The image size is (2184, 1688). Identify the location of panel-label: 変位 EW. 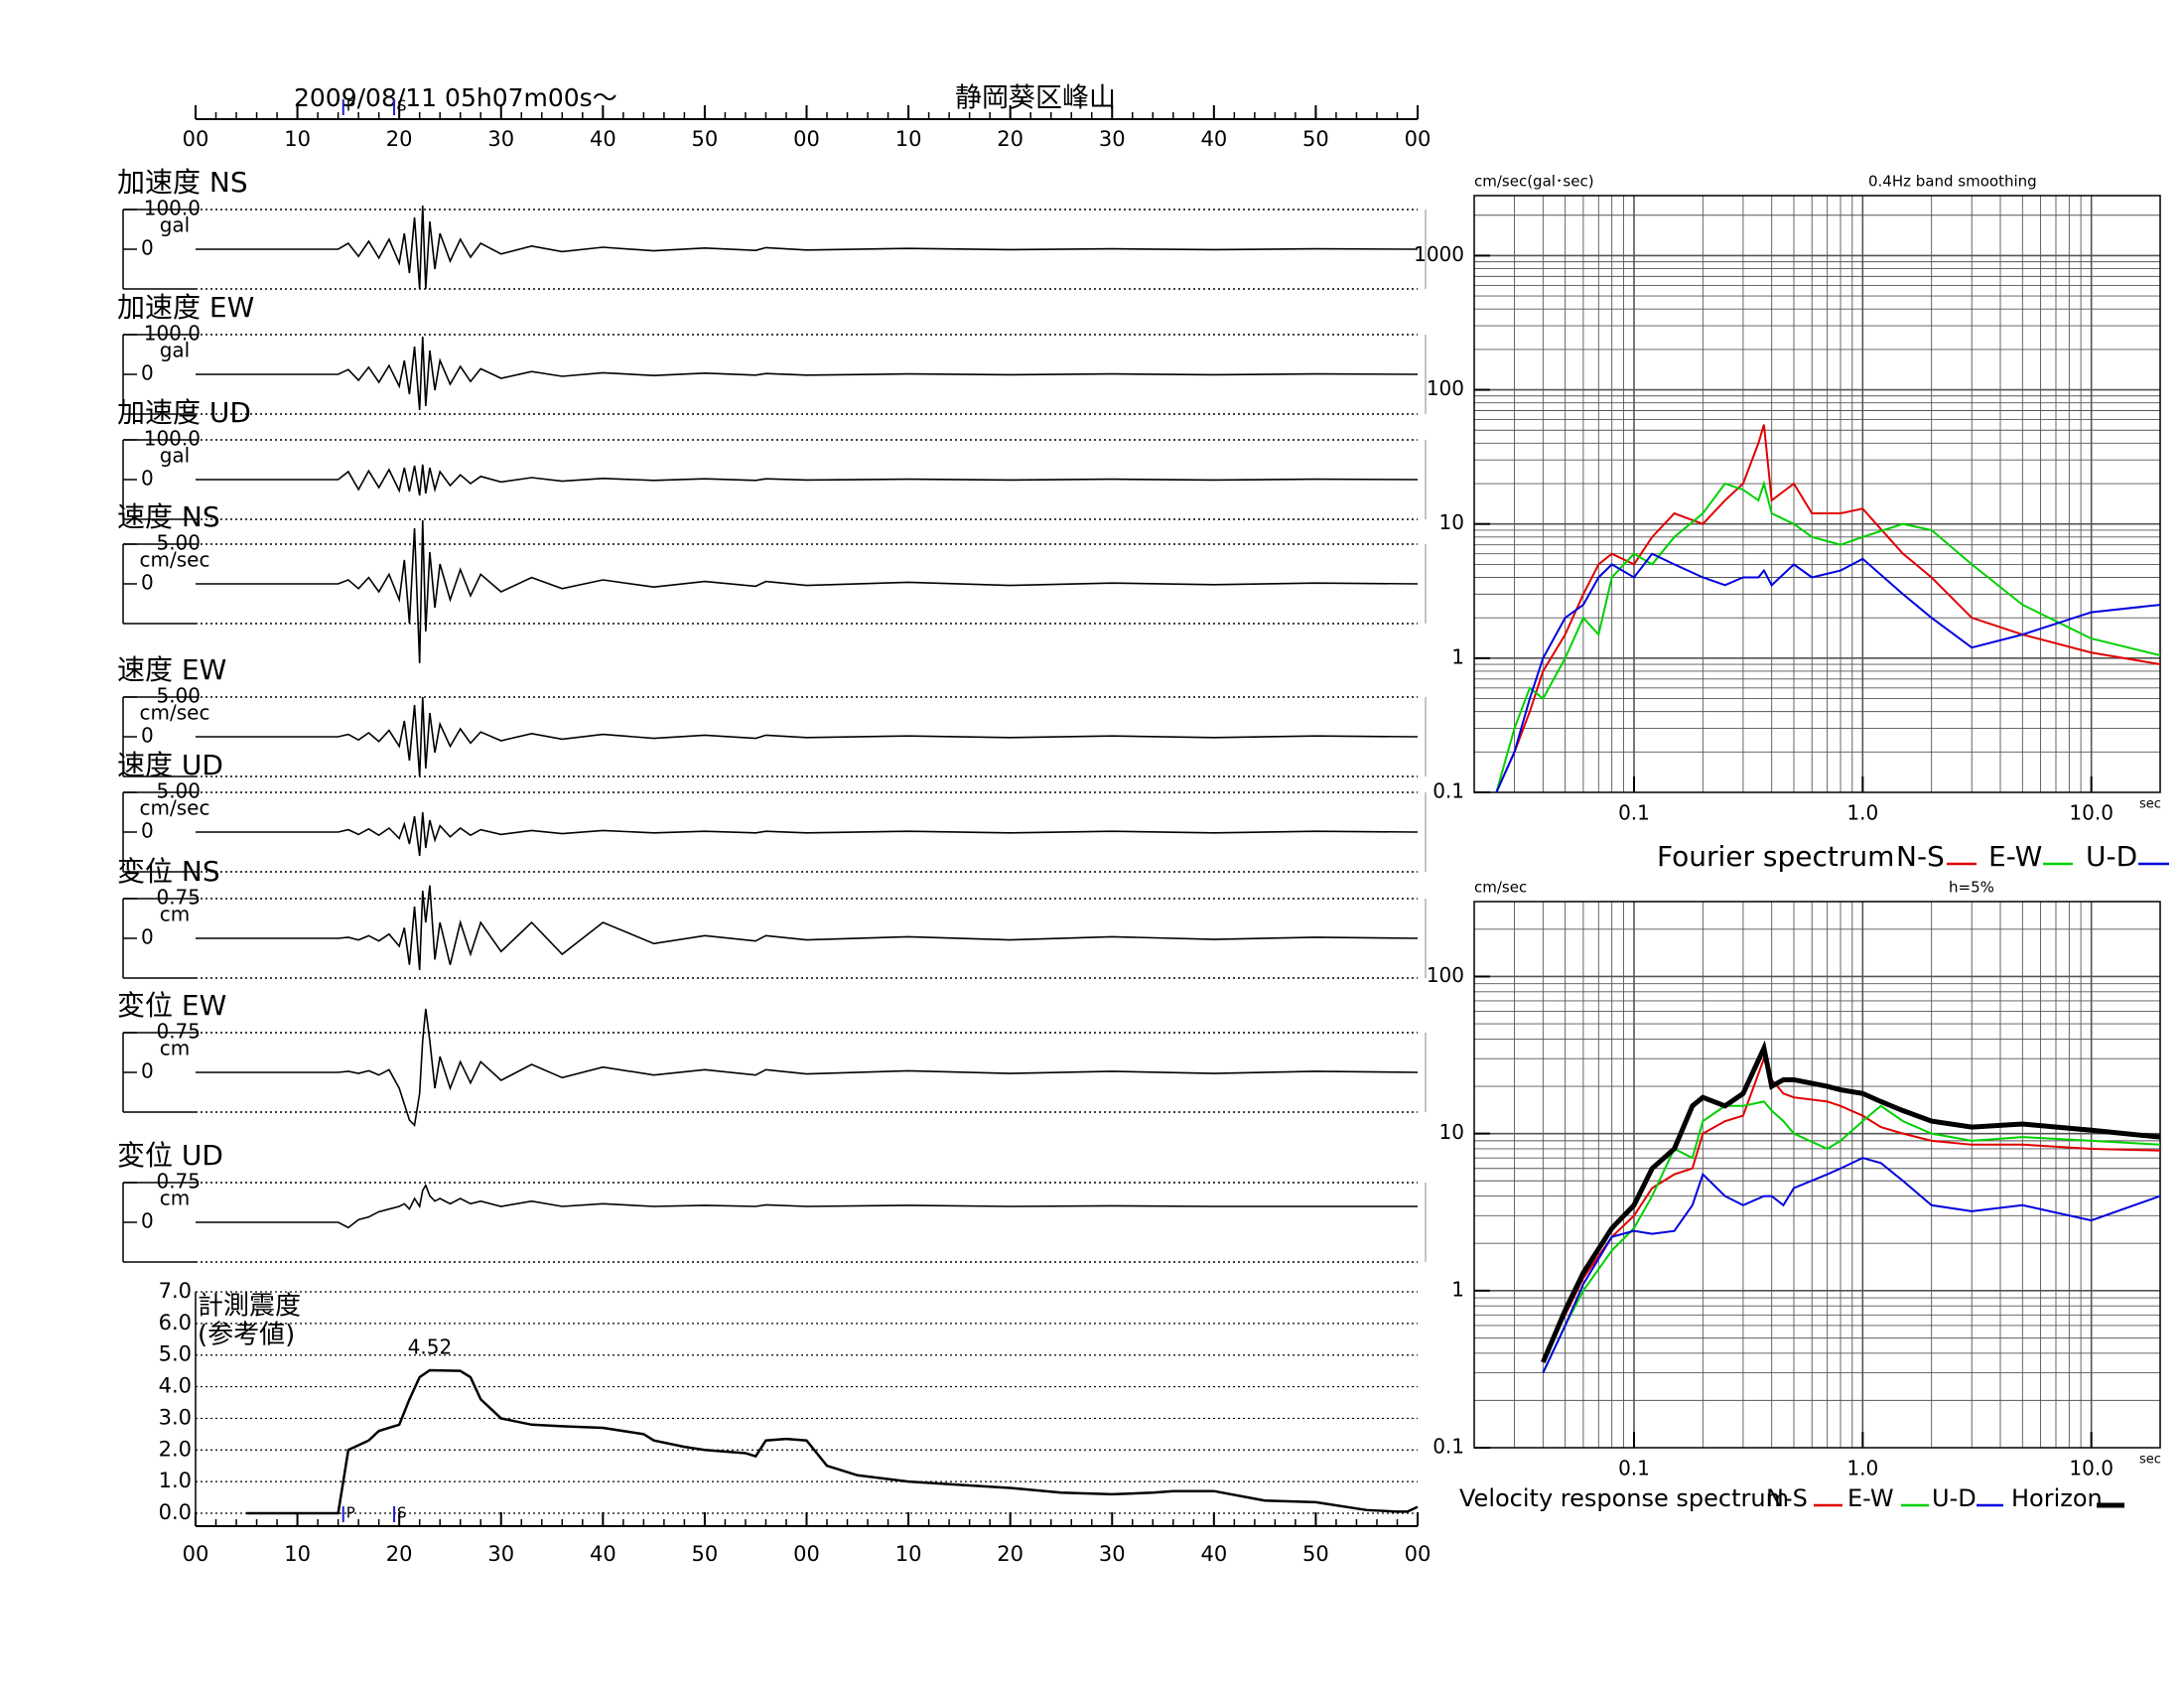
(171, 1005).